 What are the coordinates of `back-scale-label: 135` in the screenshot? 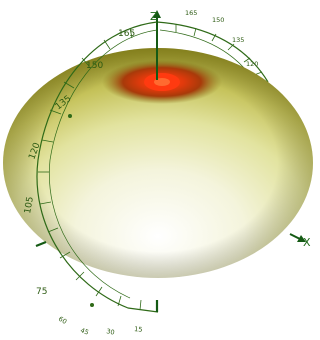 It's located at (238, 40).